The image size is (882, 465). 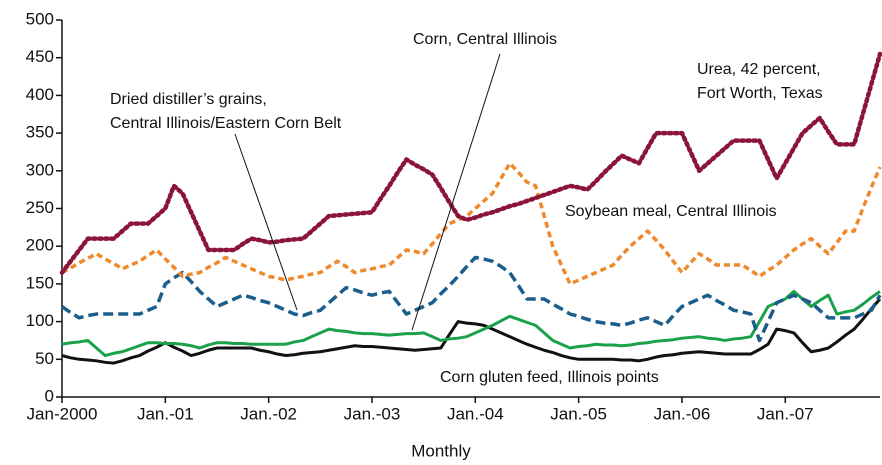 What do you see at coordinates (268, 413) in the screenshot?
I see `x-tick-label: Jan.-02` at bounding box center [268, 413].